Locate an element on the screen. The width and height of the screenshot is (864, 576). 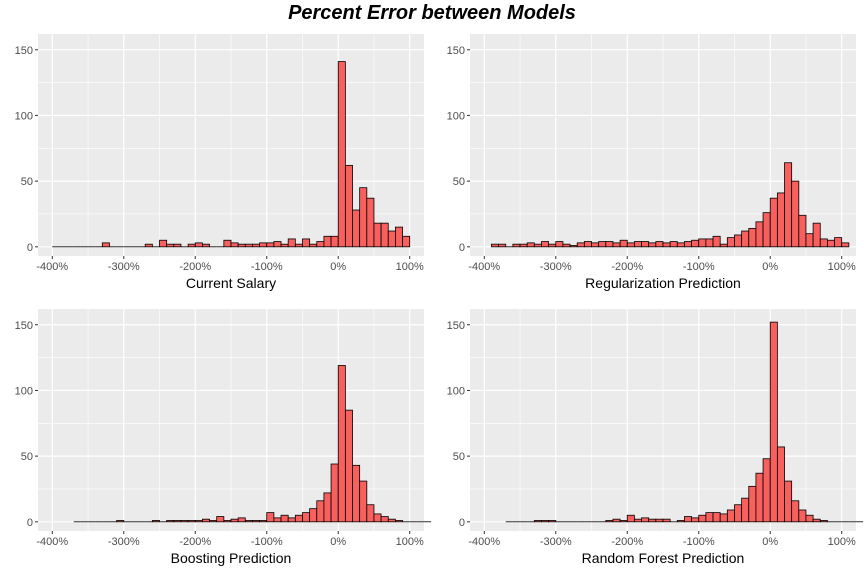
x-tick-label: -100% is located at coordinates (699, 542).